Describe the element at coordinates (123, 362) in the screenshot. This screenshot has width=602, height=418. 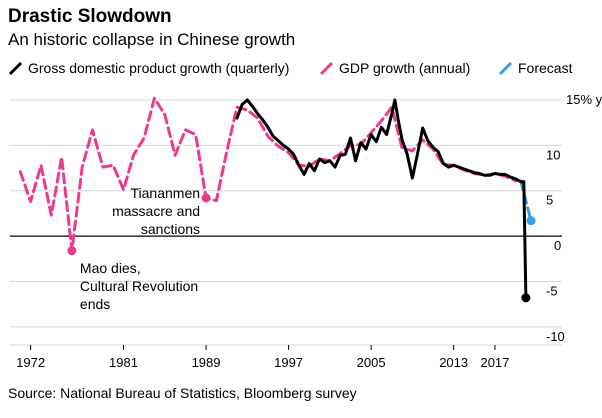
I see `x-tick-label: 1981` at that location.